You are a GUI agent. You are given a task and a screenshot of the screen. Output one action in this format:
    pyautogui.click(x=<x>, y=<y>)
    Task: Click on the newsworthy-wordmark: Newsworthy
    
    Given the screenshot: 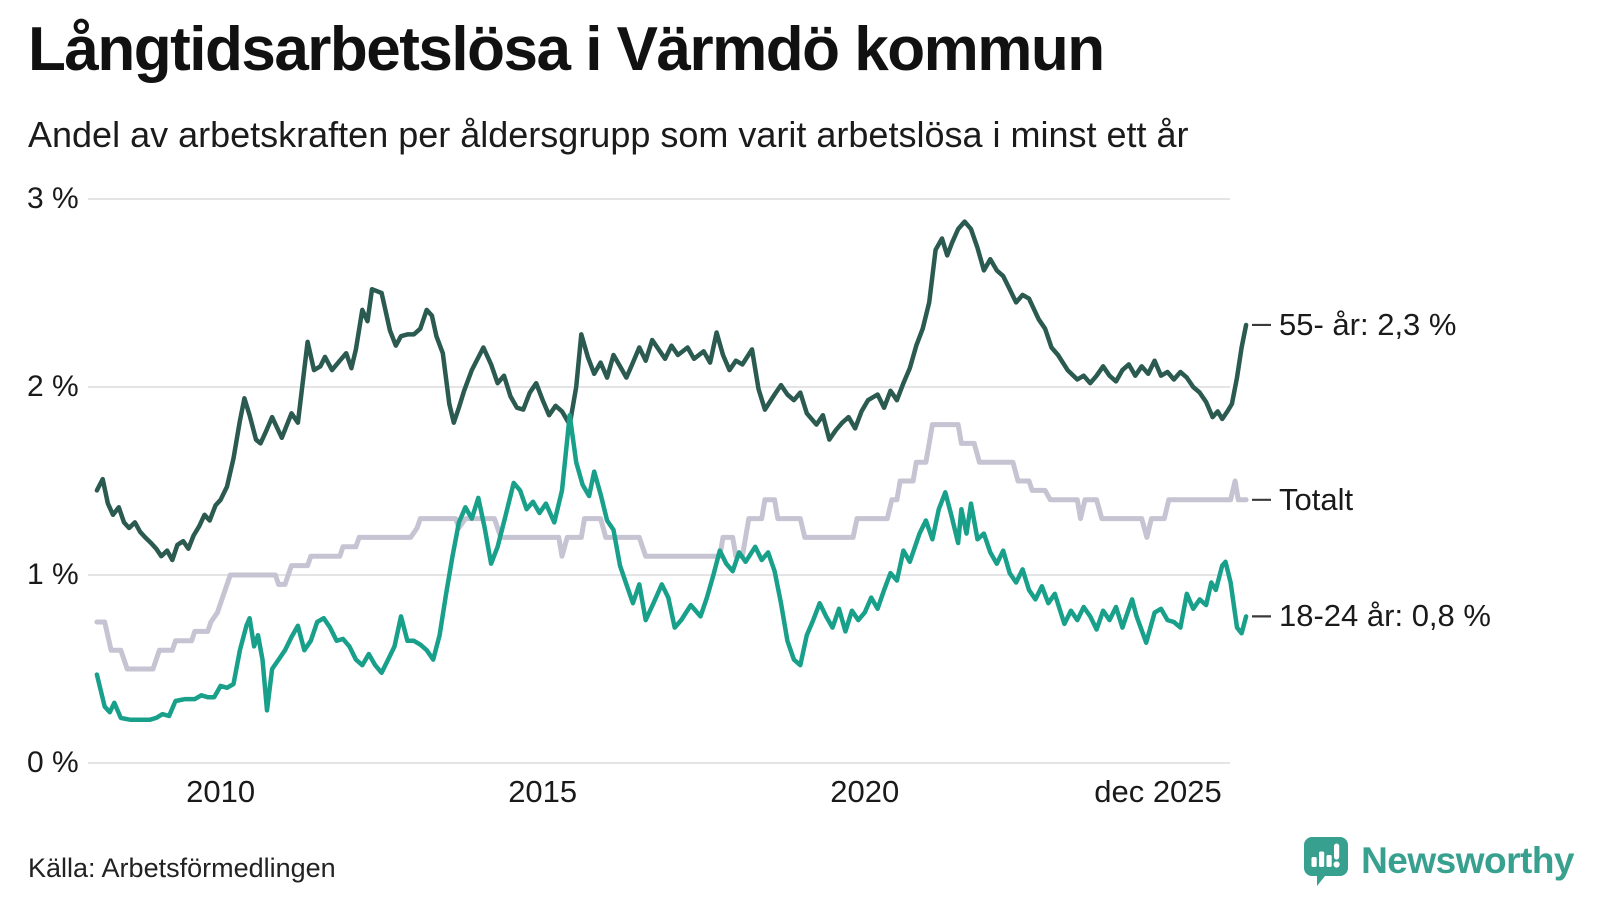 What is the action you would take?
    pyautogui.click(x=1467, y=860)
    